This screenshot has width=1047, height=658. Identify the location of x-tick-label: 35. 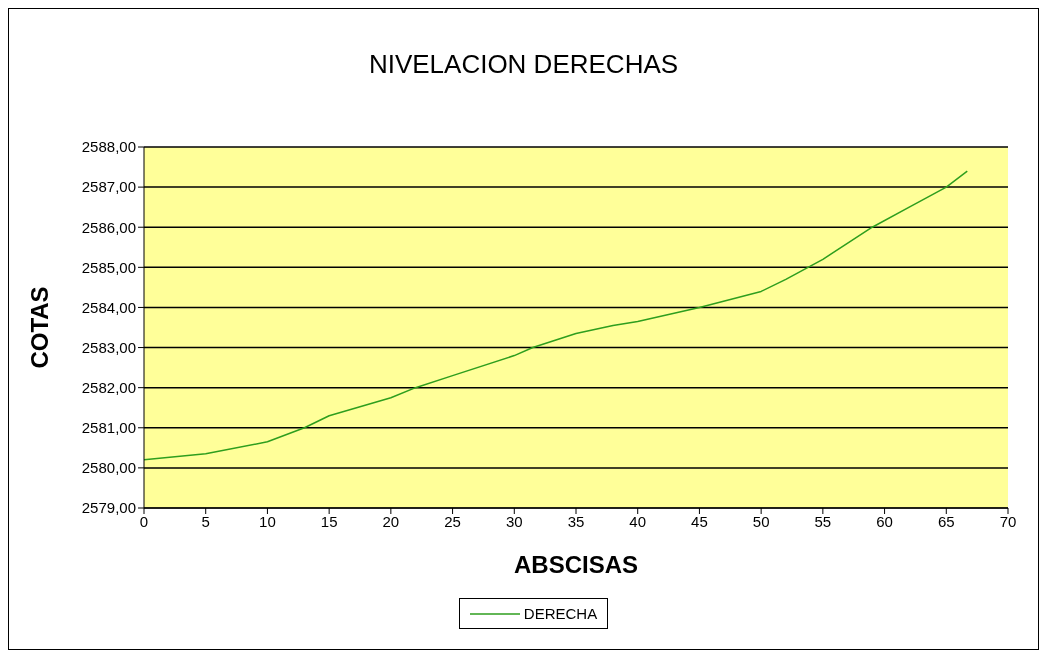
(576, 521).